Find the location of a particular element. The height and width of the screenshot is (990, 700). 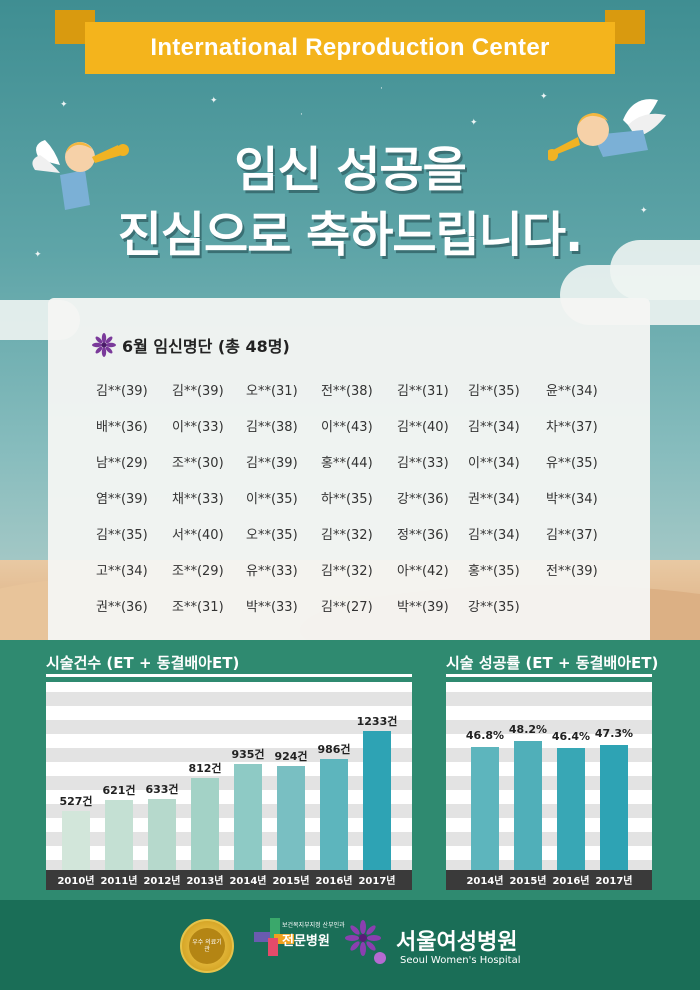

name-entry: 김**(27) is located at coordinates (347, 607).